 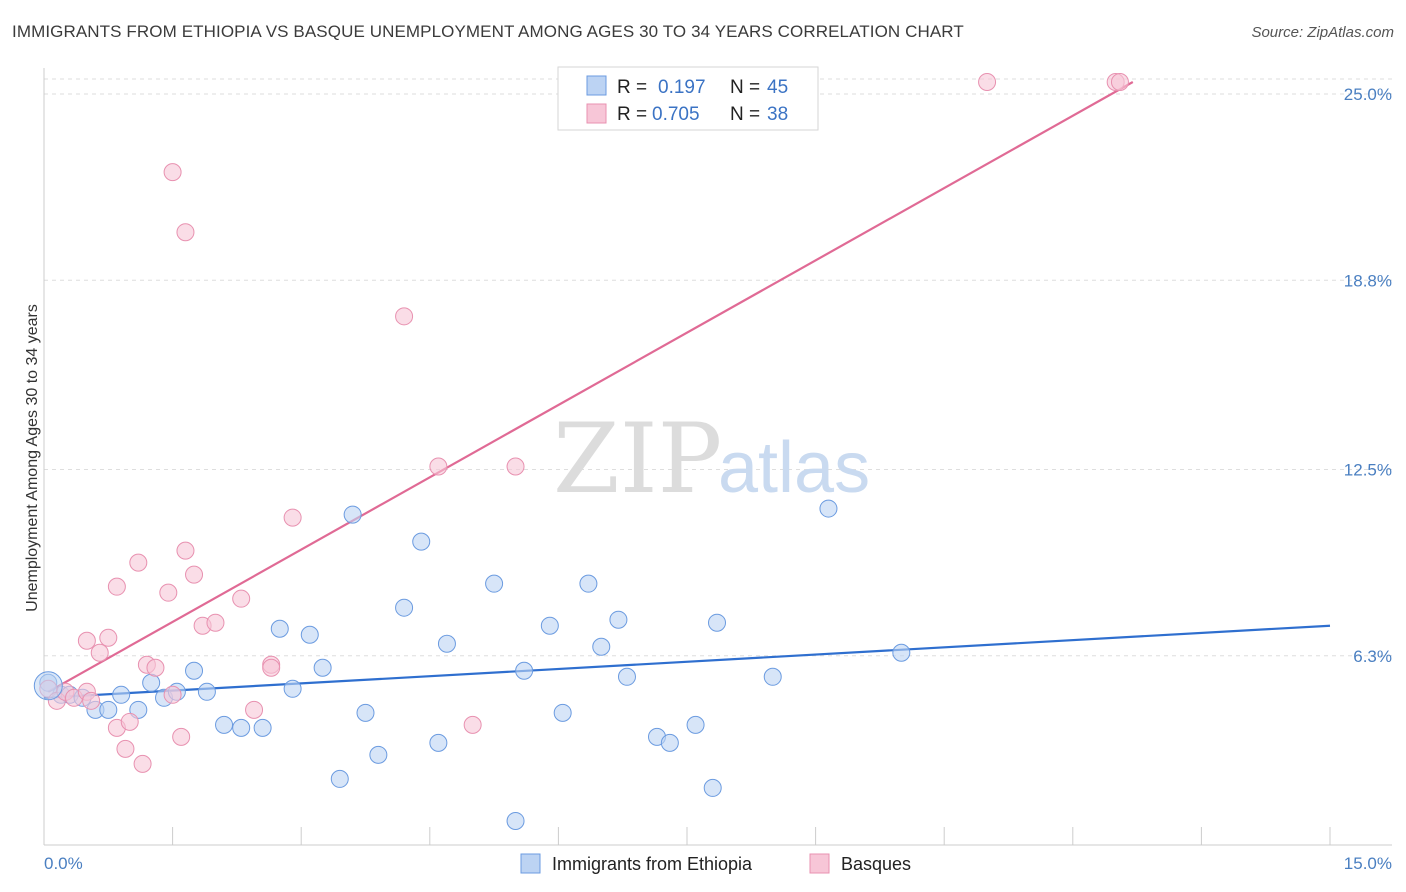 I want to click on bottom-legend-swatch-basques, so click(x=819, y=863).